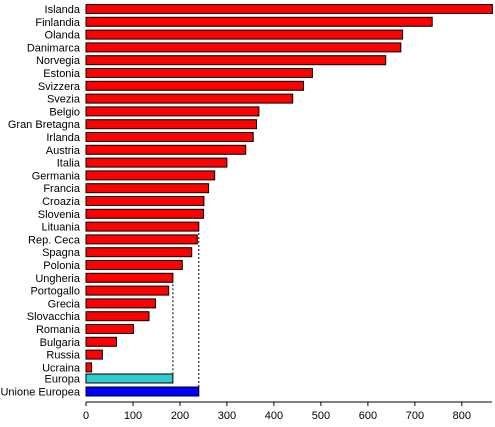 The image size is (495, 427). Describe the element at coordinates (368, 416) in the screenshot. I see `x-tick-label: 600` at that location.